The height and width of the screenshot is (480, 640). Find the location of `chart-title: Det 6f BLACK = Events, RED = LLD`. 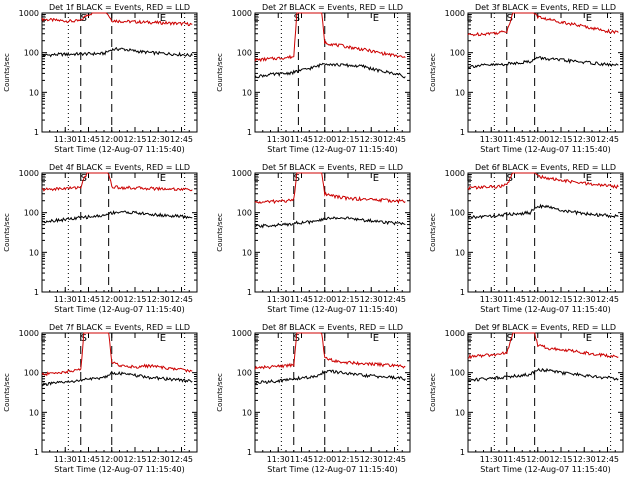

chart-title: Det 6f BLACK = Events, RED = LLD is located at coordinates (545, 167).